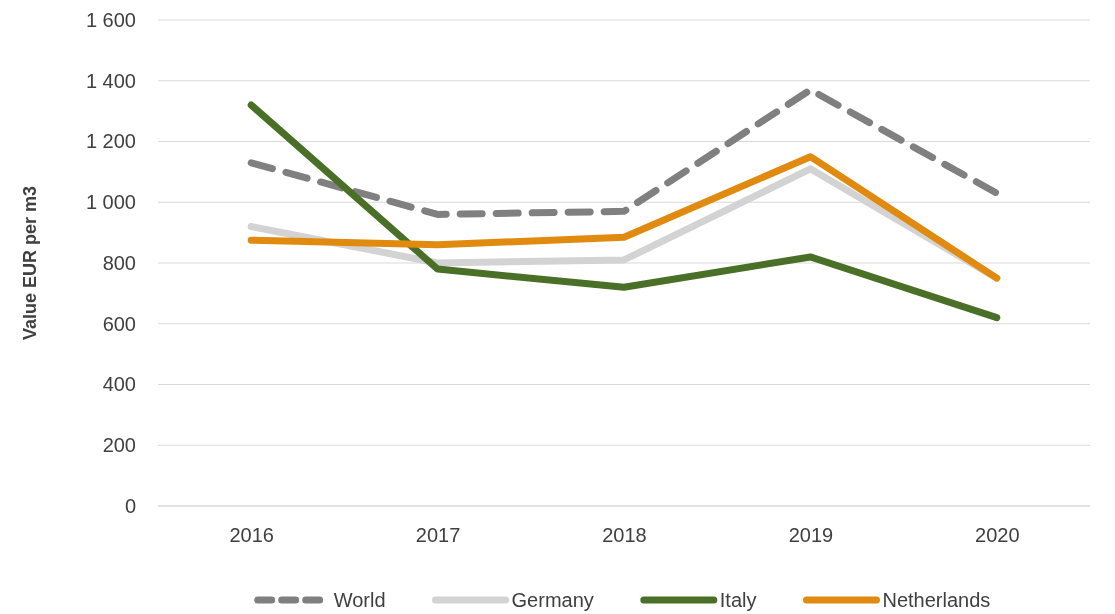  Describe the element at coordinates (119, 323) in the screenshot. I see `y-tick-label: 600` at that location.